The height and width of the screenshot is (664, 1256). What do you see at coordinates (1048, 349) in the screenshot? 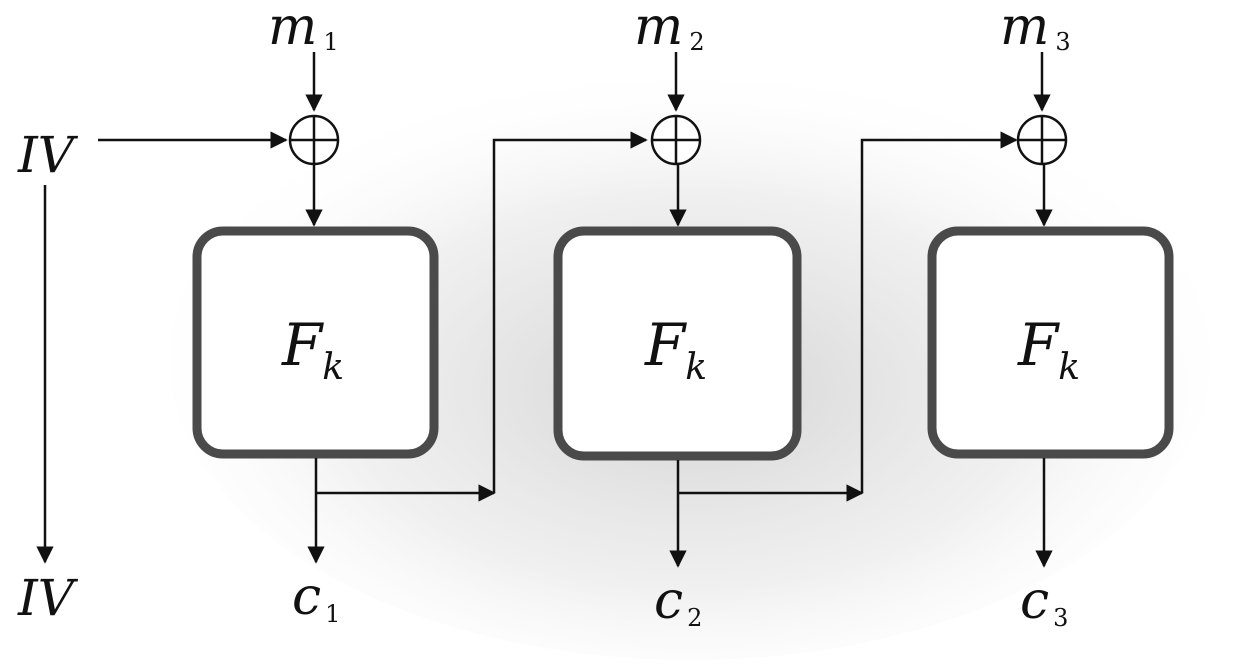
I see `block-cipher-3-label: Fk` at bounding box center [1048, 349].